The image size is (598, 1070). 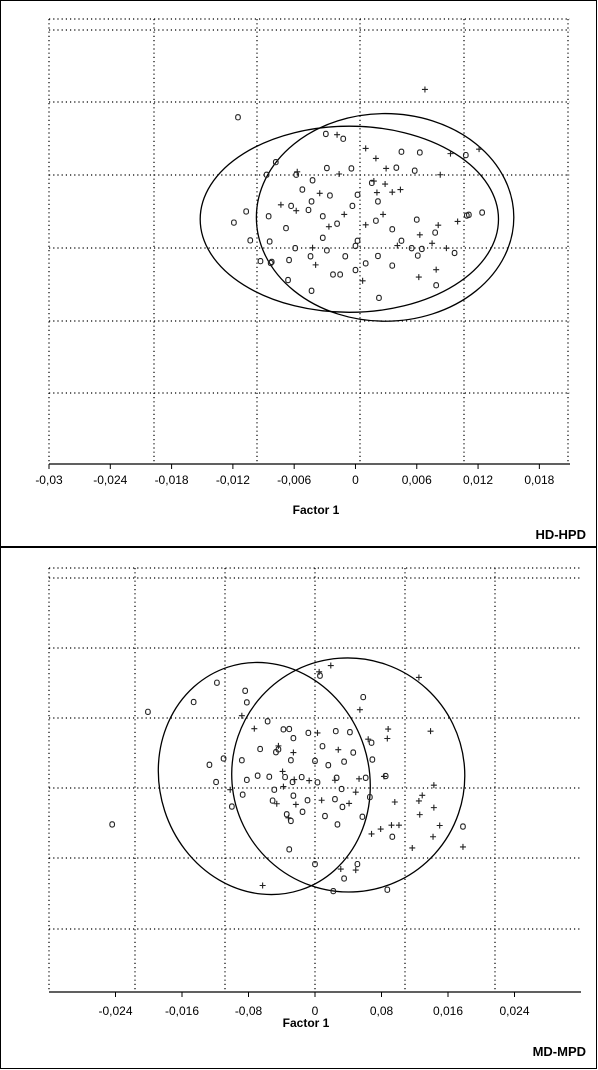 I want to click on x-tick-label: -0,03, so click(x=49, y=480).